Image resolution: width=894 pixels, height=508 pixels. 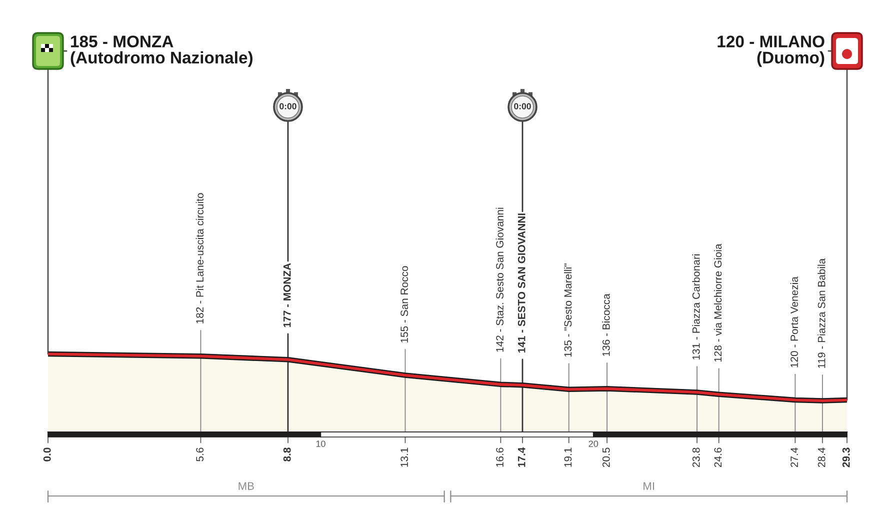 What do you see at coordinates (522, 283) in the screenshot?
I see `data-label: 141 - SESTO SAN GIOVANNI` at bounding box center [522, 283].